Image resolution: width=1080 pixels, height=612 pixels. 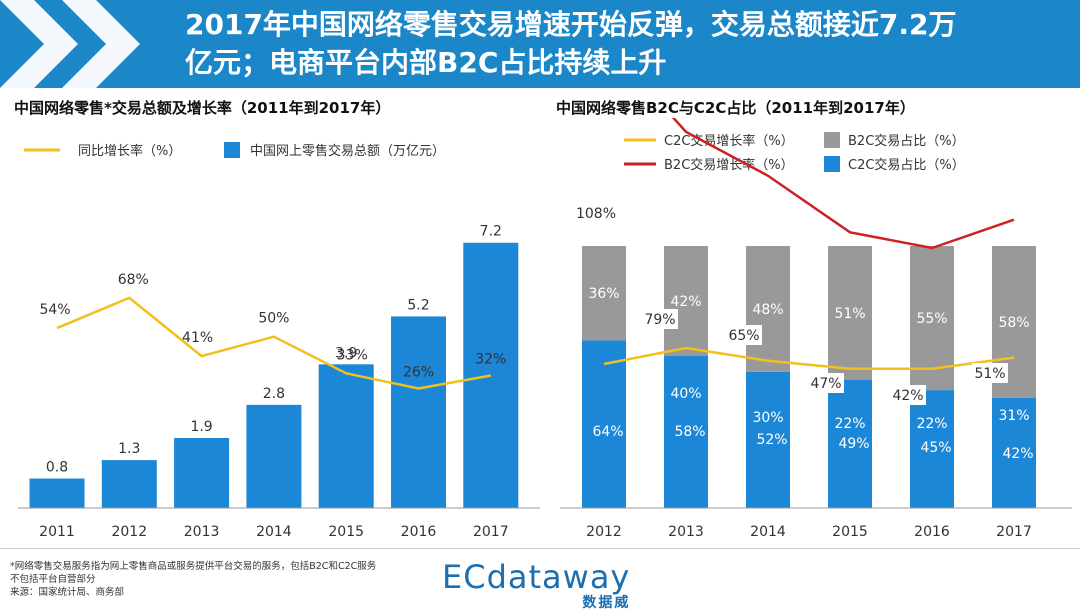 What do you see at coordinates (906, 165) in the screenshot?
I see `legend-label: C2C交易占比（%）` at bounding box center [906, 165].